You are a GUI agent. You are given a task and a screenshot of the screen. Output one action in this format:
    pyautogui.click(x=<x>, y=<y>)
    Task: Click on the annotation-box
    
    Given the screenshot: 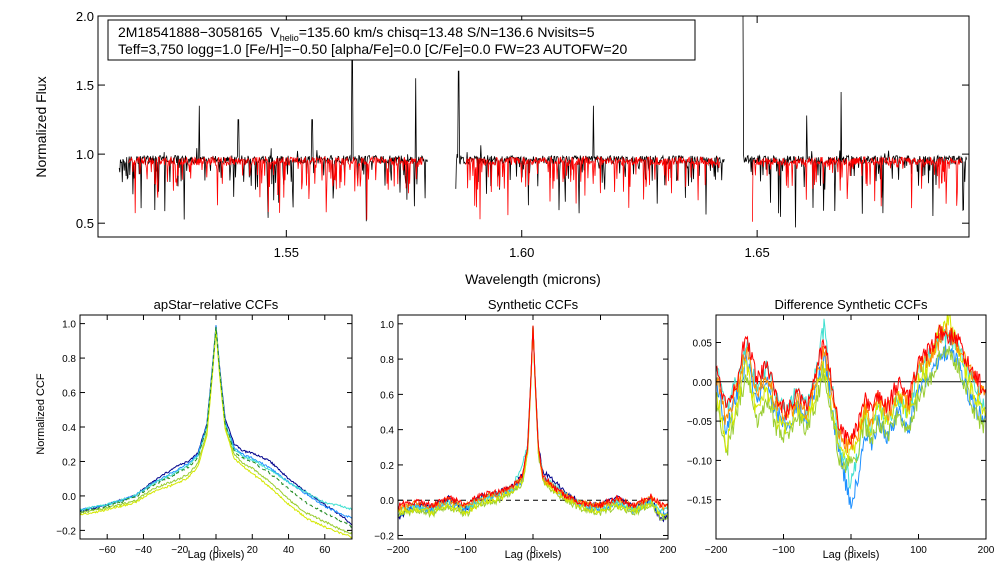 What is the action you would take?
    pyautogui.click(x=401, y=40)
    